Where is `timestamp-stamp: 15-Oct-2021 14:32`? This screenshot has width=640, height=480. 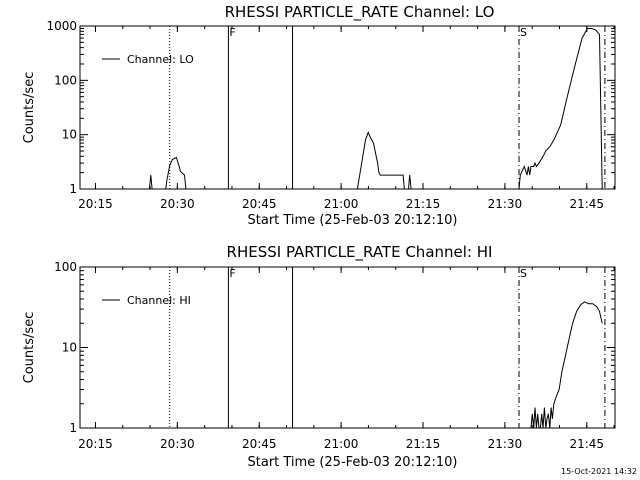 timestamp-stamp: 15-Oct-2021 14:32 is located at coordinates (599, 471).